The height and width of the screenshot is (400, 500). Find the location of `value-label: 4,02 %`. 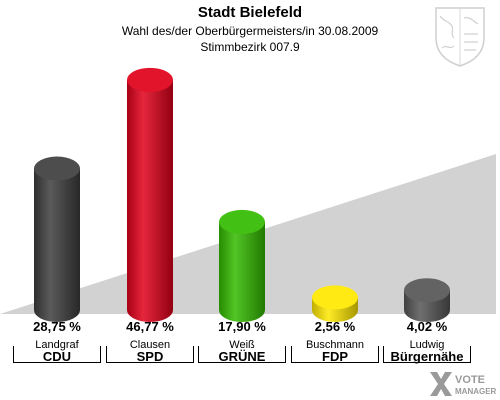

value-label: 4,02 % is located at coordinates (427, 326).